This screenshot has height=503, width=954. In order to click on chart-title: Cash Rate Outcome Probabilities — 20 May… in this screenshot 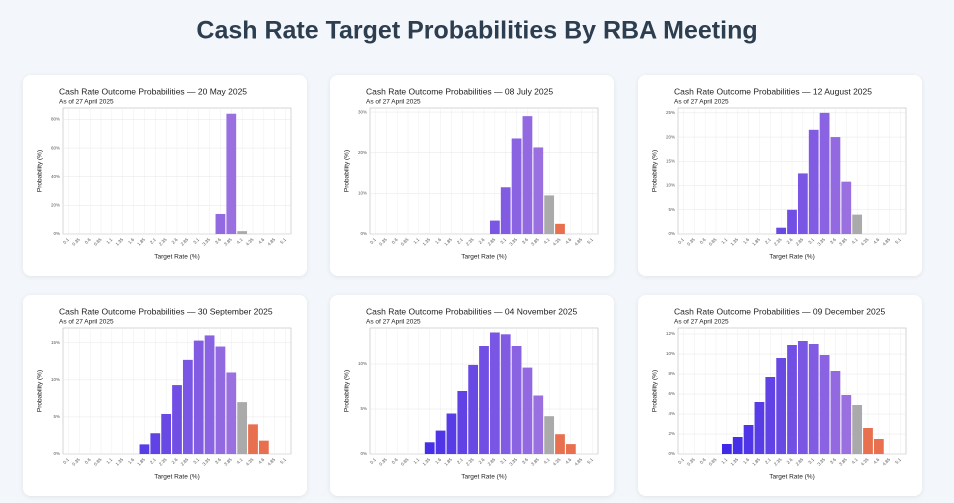, I will do `click(153, 91)`.